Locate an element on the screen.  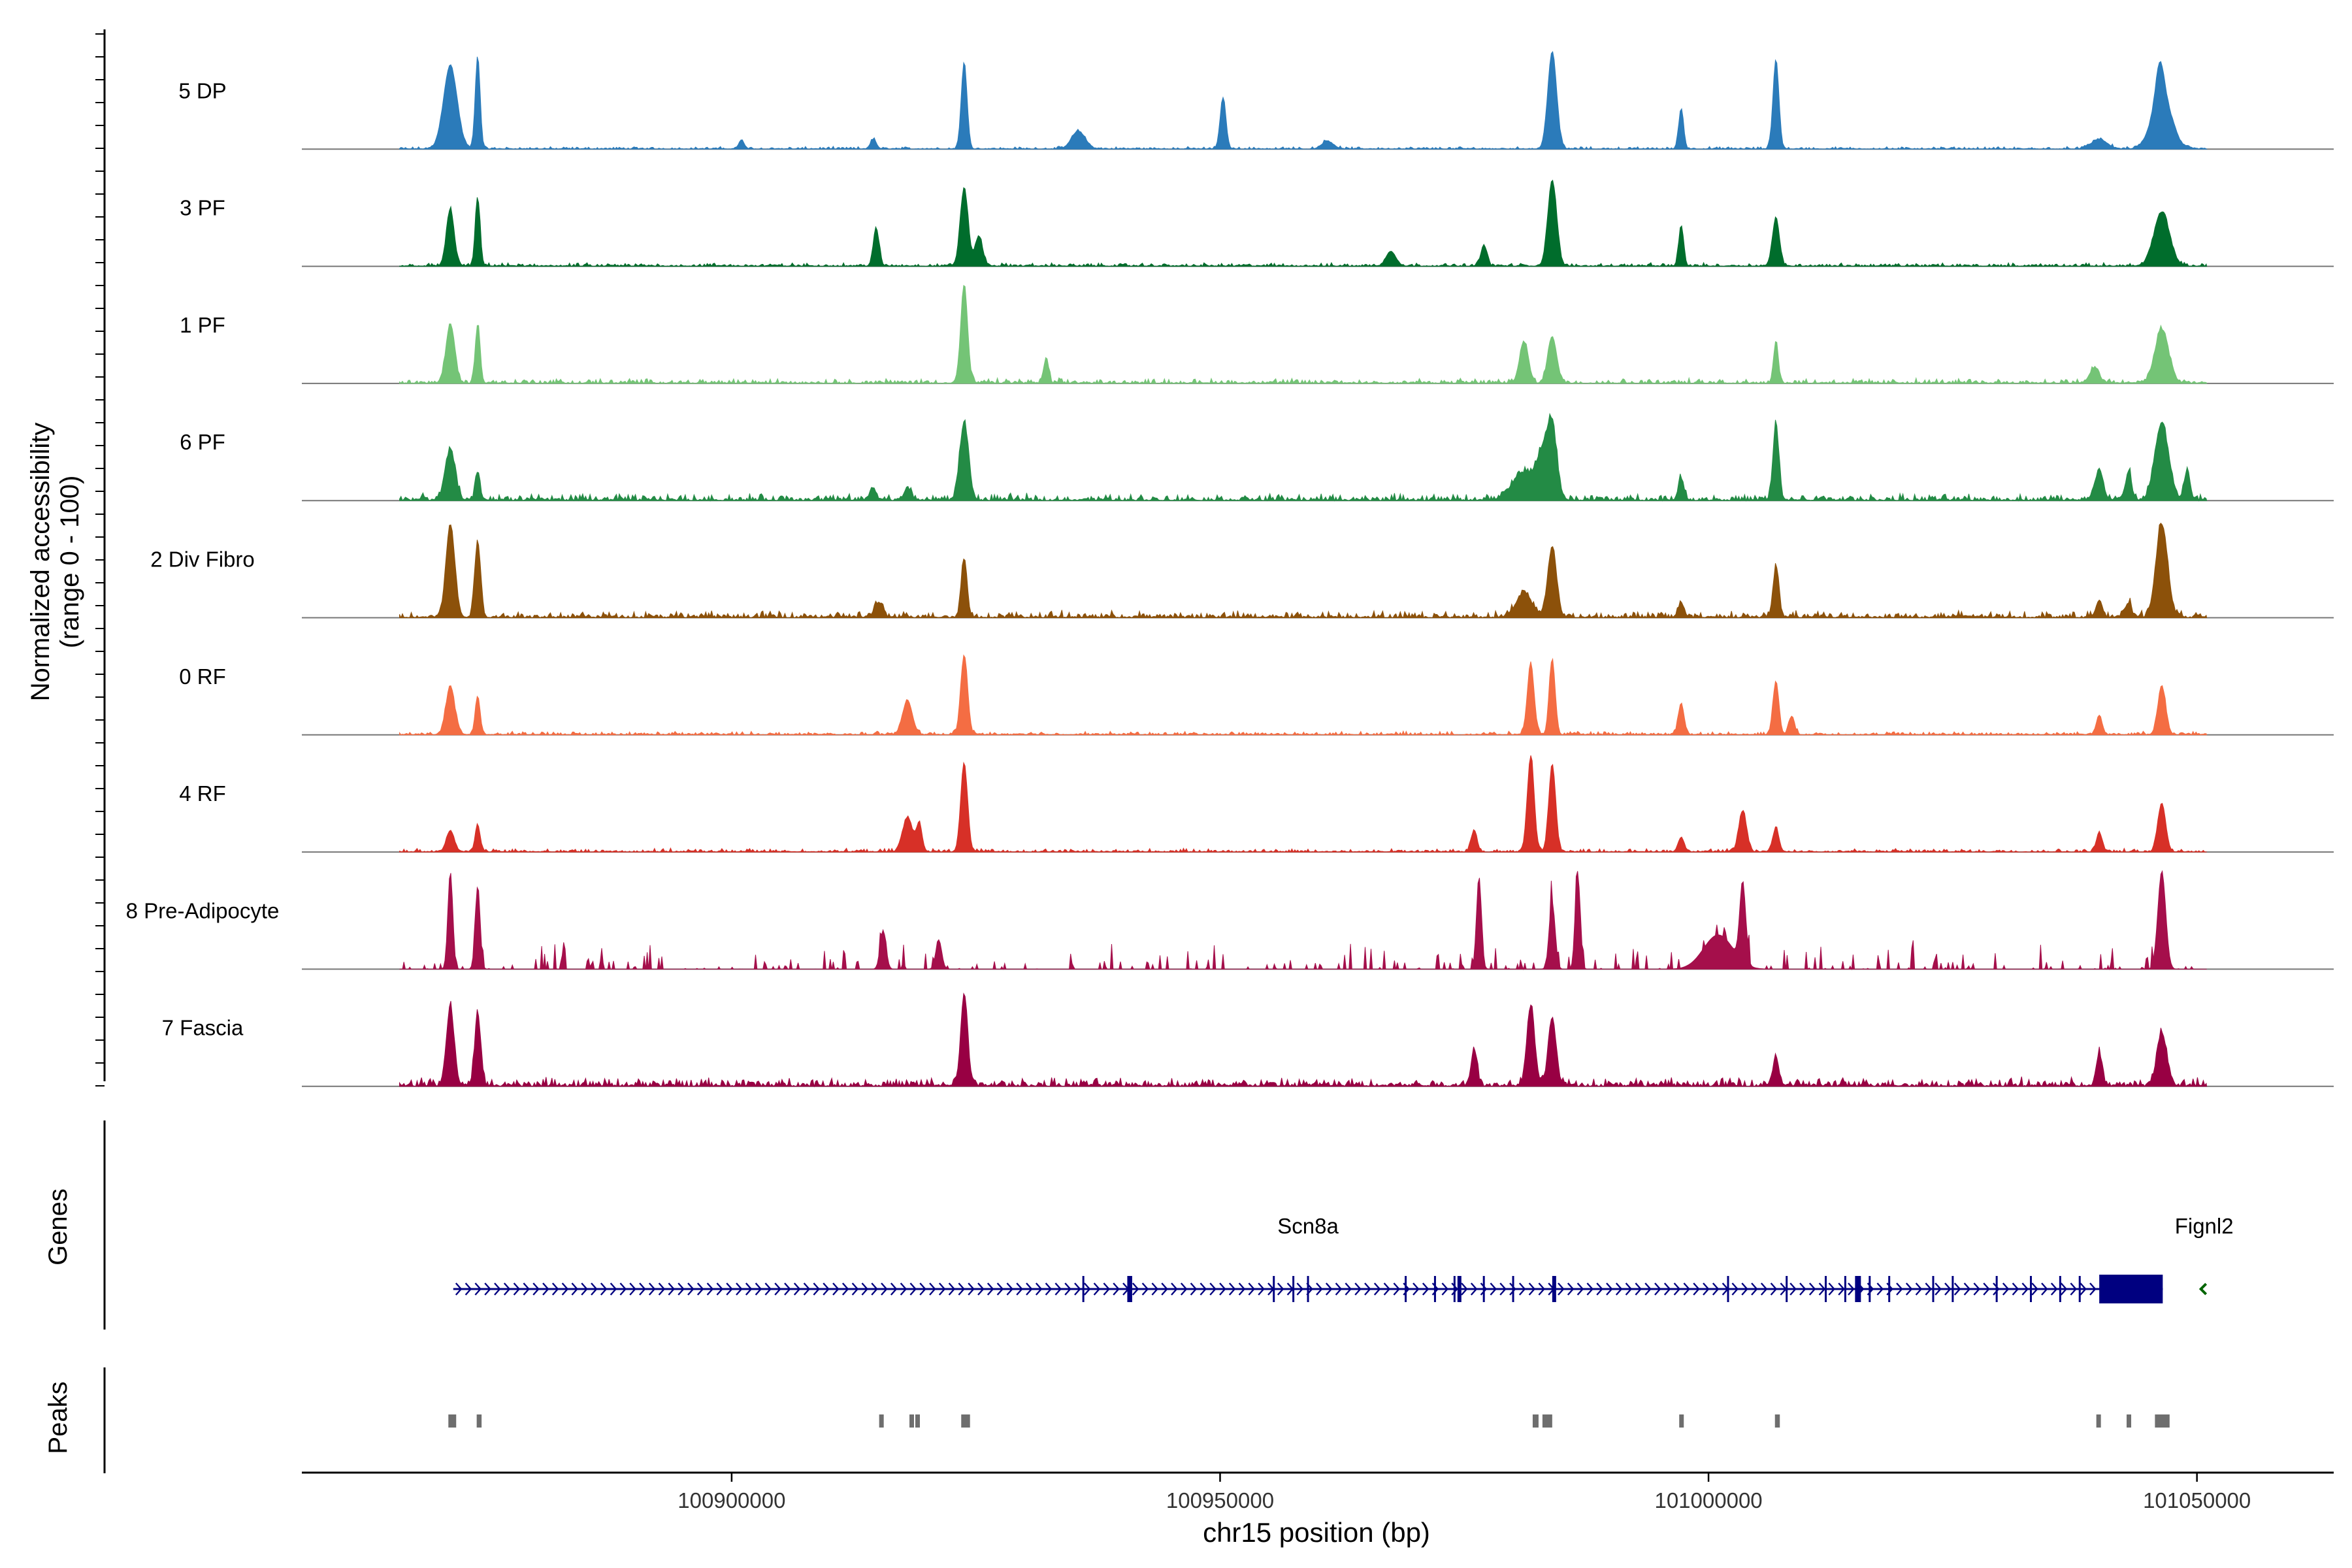
gene-annotation-track: Scn8a Fignl2 is located at coordinates (1168, 1225).